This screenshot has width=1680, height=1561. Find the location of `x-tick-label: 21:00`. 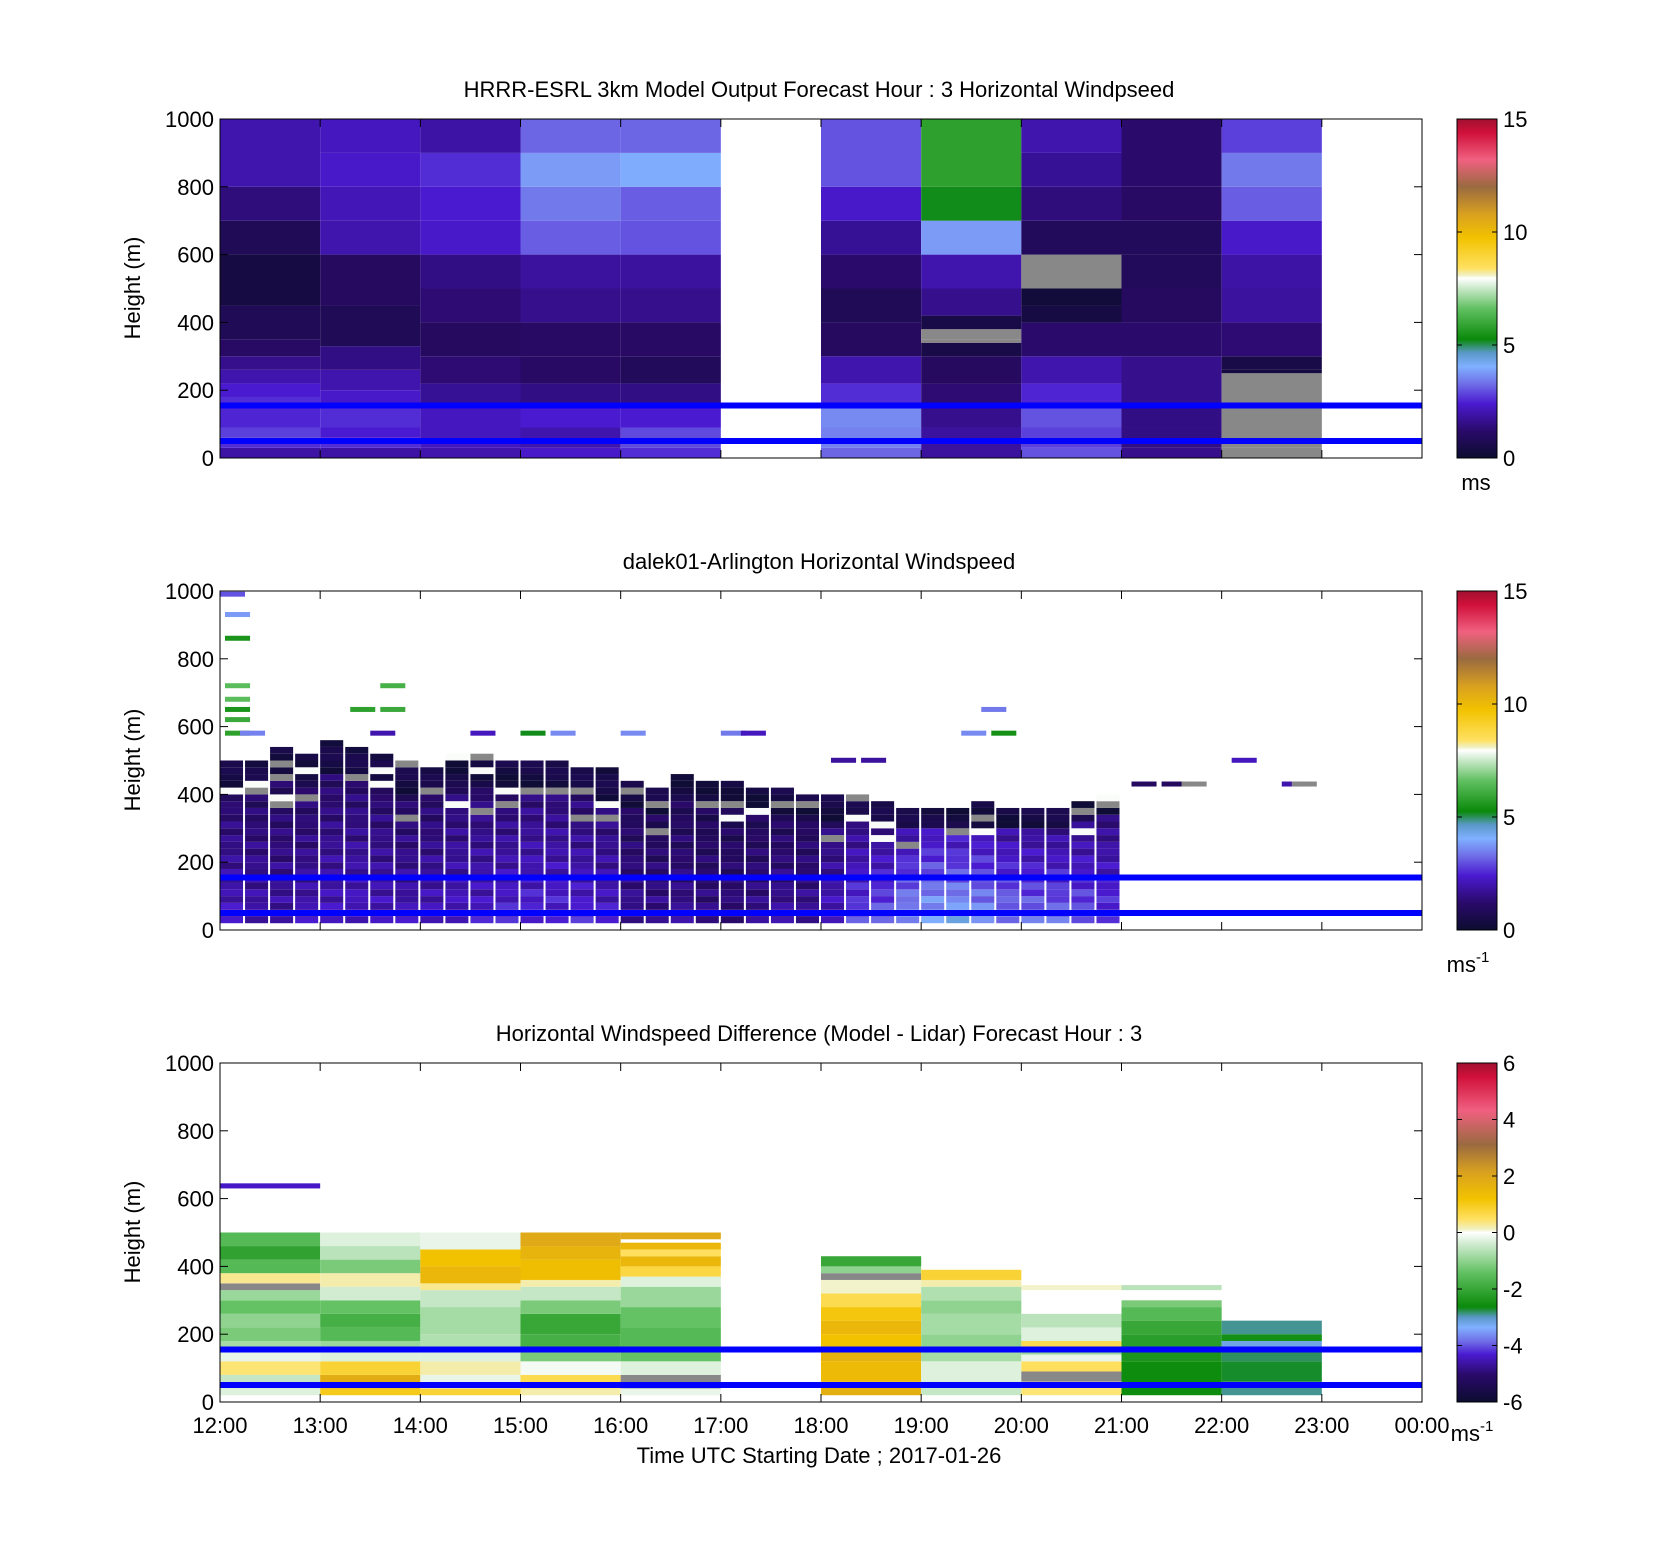

x-tick-label: 21:00 is located at coordinates (1121, 1425).